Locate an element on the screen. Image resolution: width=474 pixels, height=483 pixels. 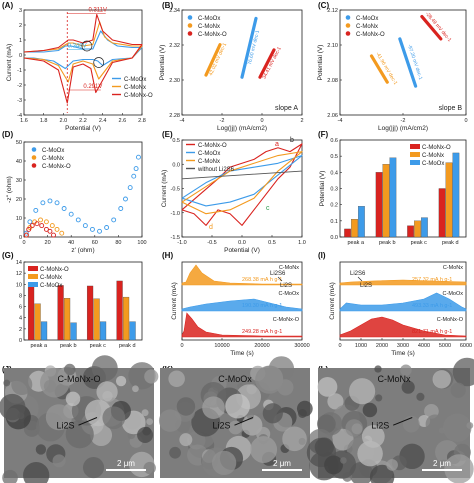
y-tick-label: 3 is located at coordinates (20, 11).